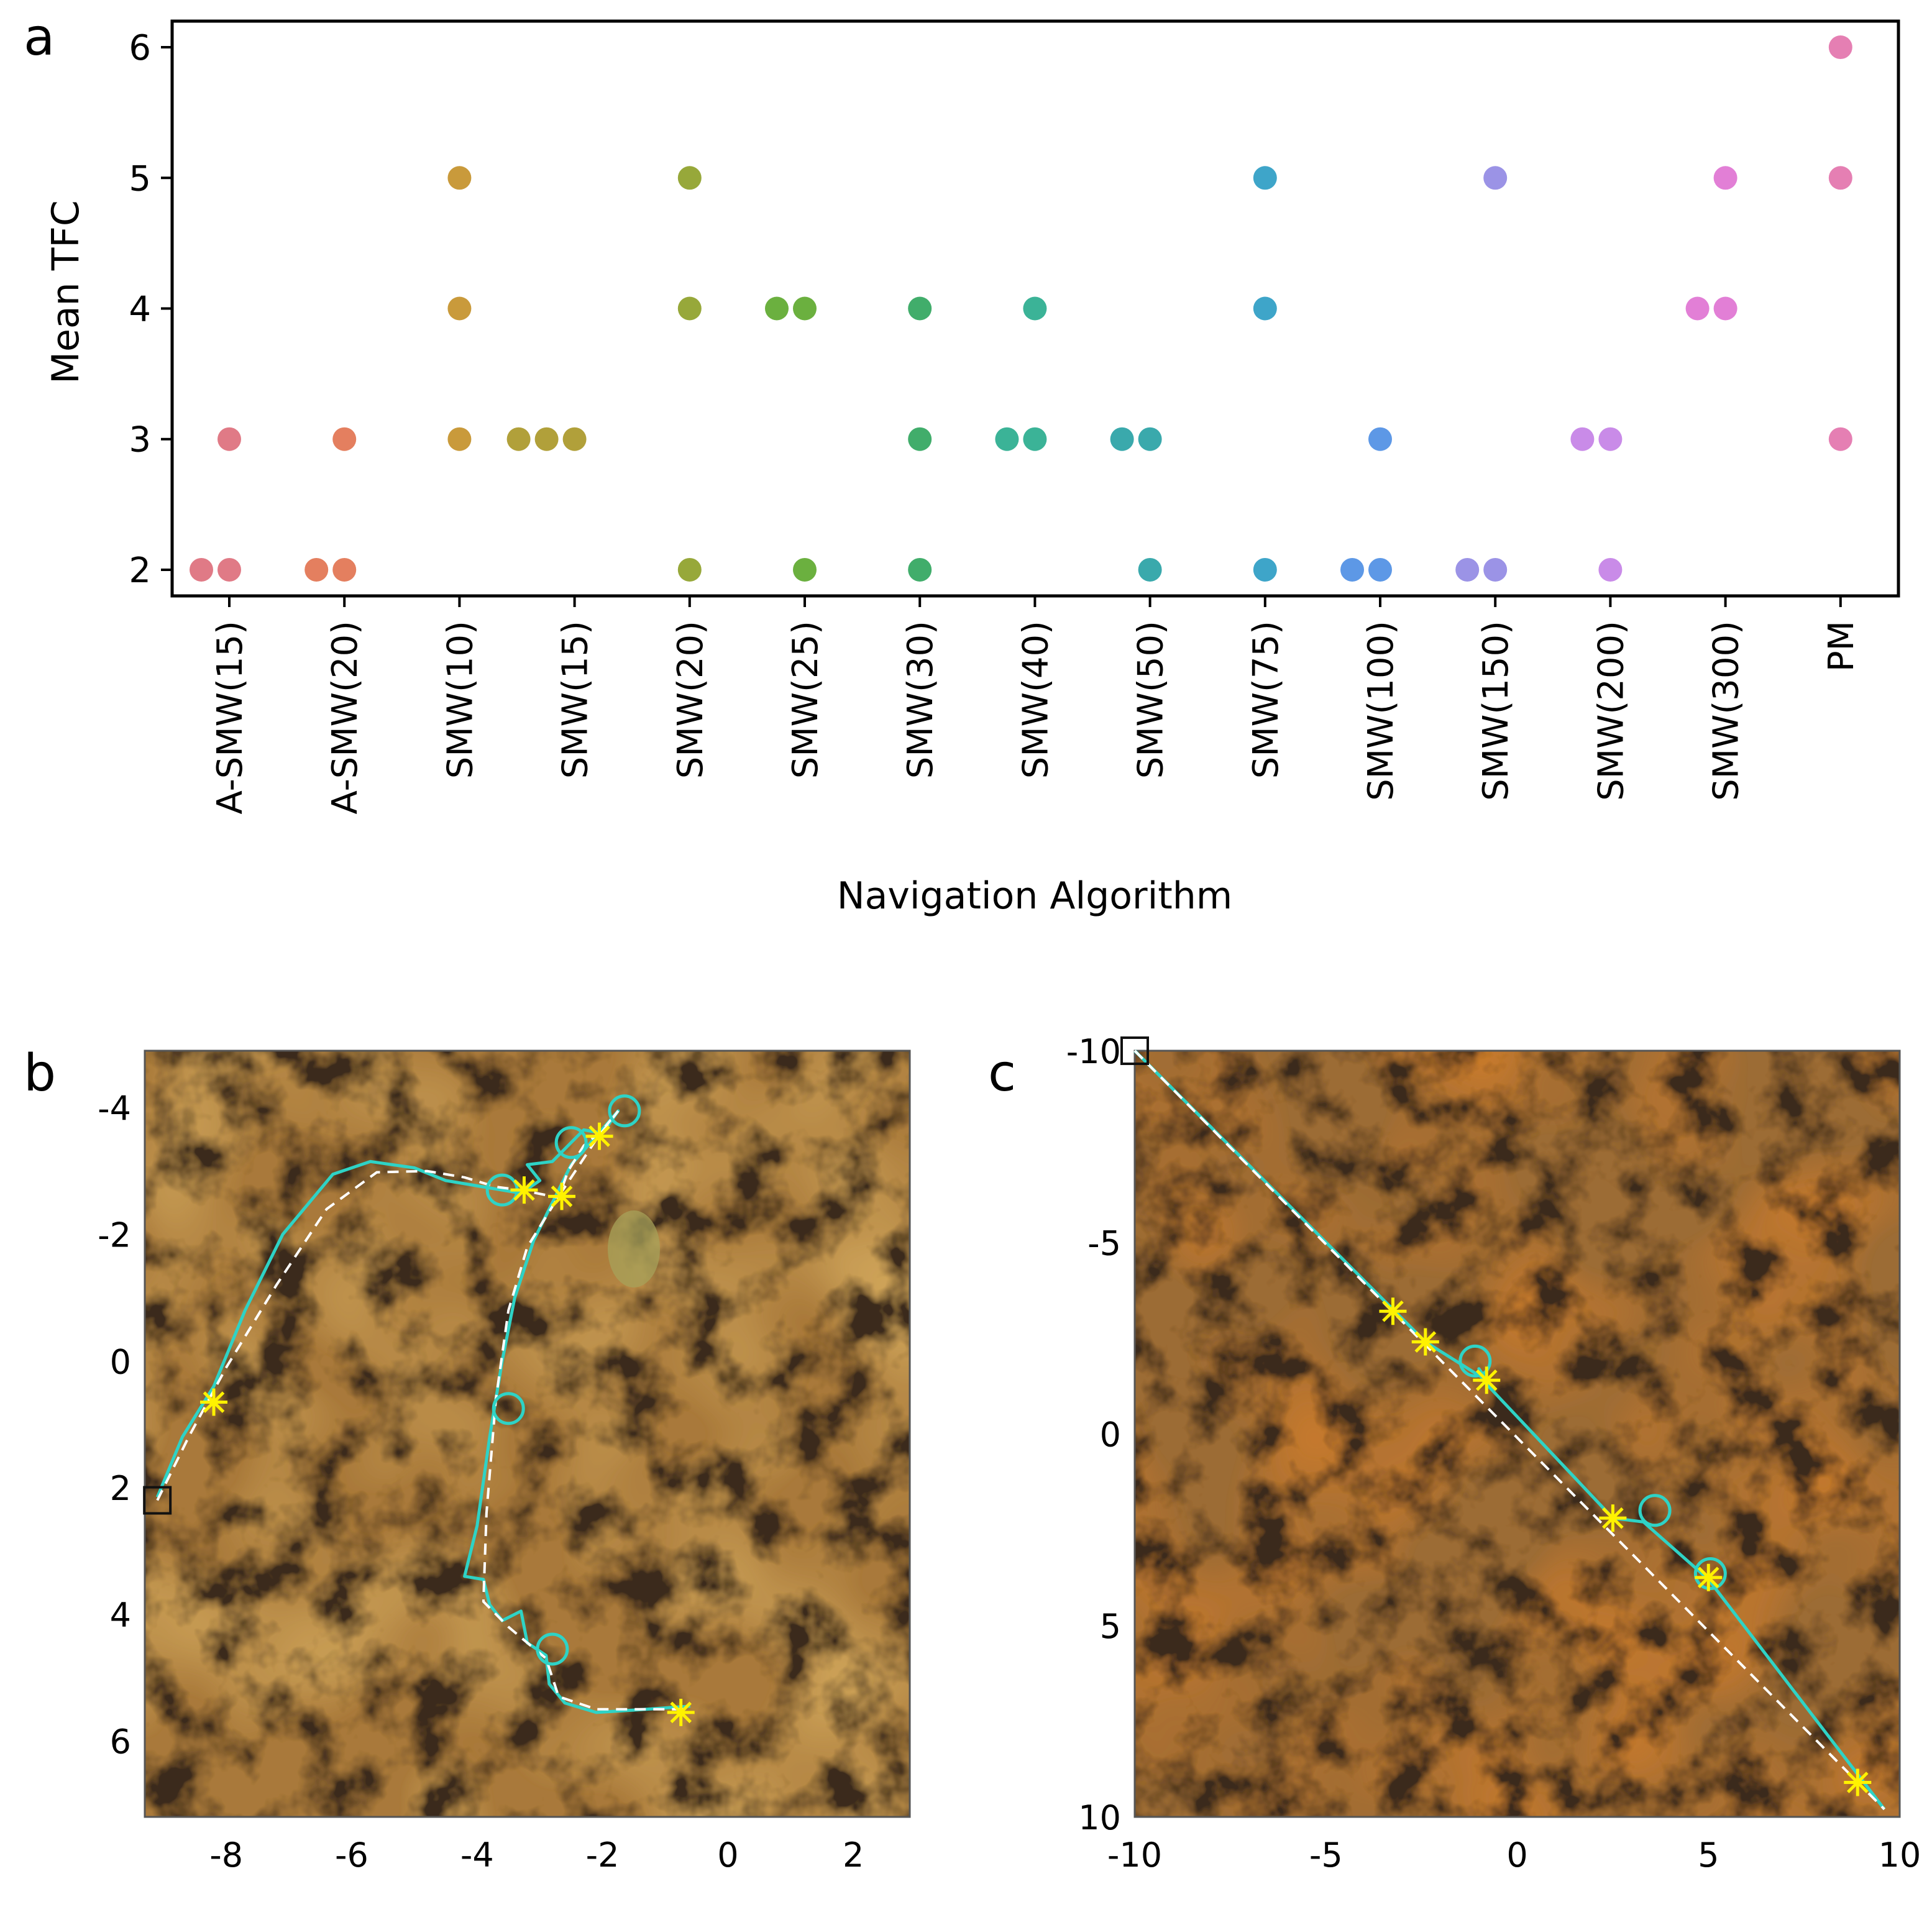 This screenshot has width=1932, height=1907. I want to click on c-ytick-label--5: -5, so click(1104, 1243).